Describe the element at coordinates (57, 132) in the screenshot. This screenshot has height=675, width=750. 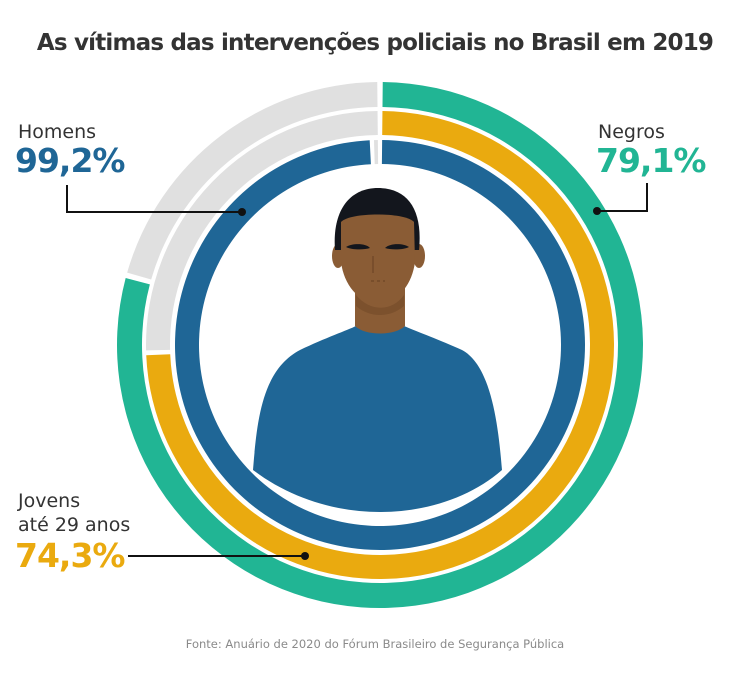
I see `label-homens: Homens` at that location.